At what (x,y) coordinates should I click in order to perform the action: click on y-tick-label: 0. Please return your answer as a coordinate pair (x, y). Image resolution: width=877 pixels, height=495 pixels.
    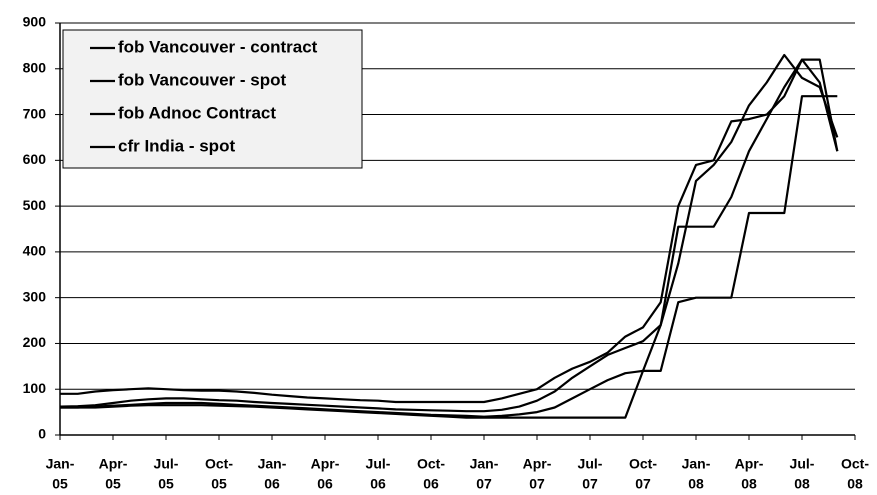
    Looking at the image, I should click on (42, 434).